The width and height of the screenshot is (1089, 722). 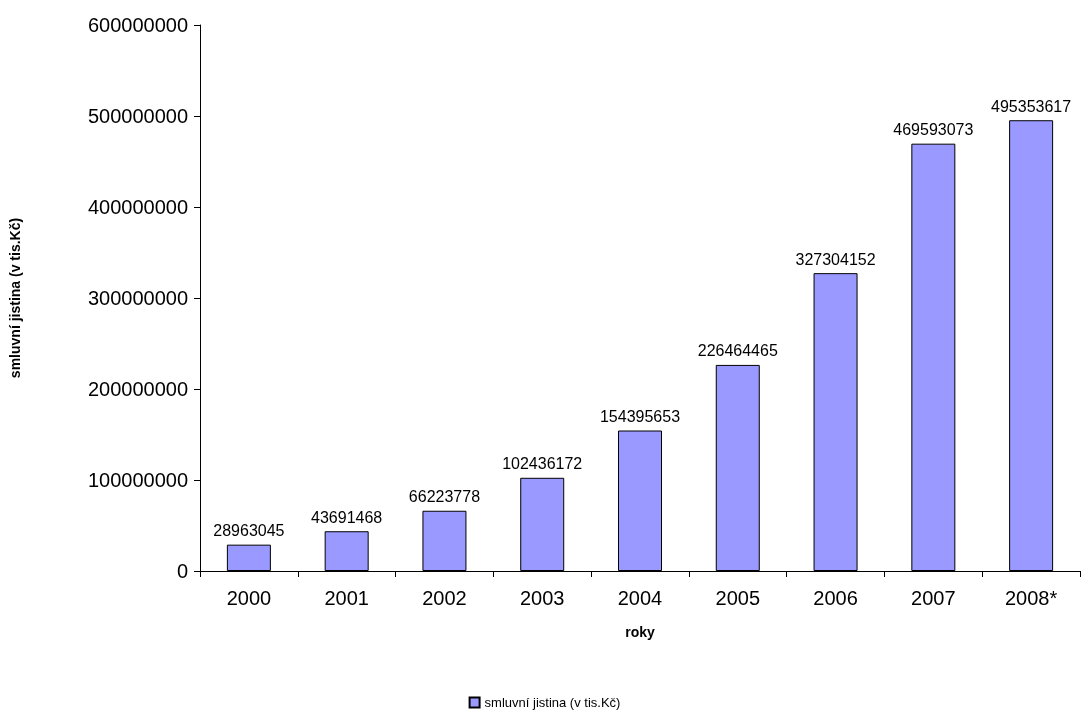 What do you see at coordinates (738, 598) in the screenshot?
I see `x-tick-label: 2005` at bounding box center [738, 598].